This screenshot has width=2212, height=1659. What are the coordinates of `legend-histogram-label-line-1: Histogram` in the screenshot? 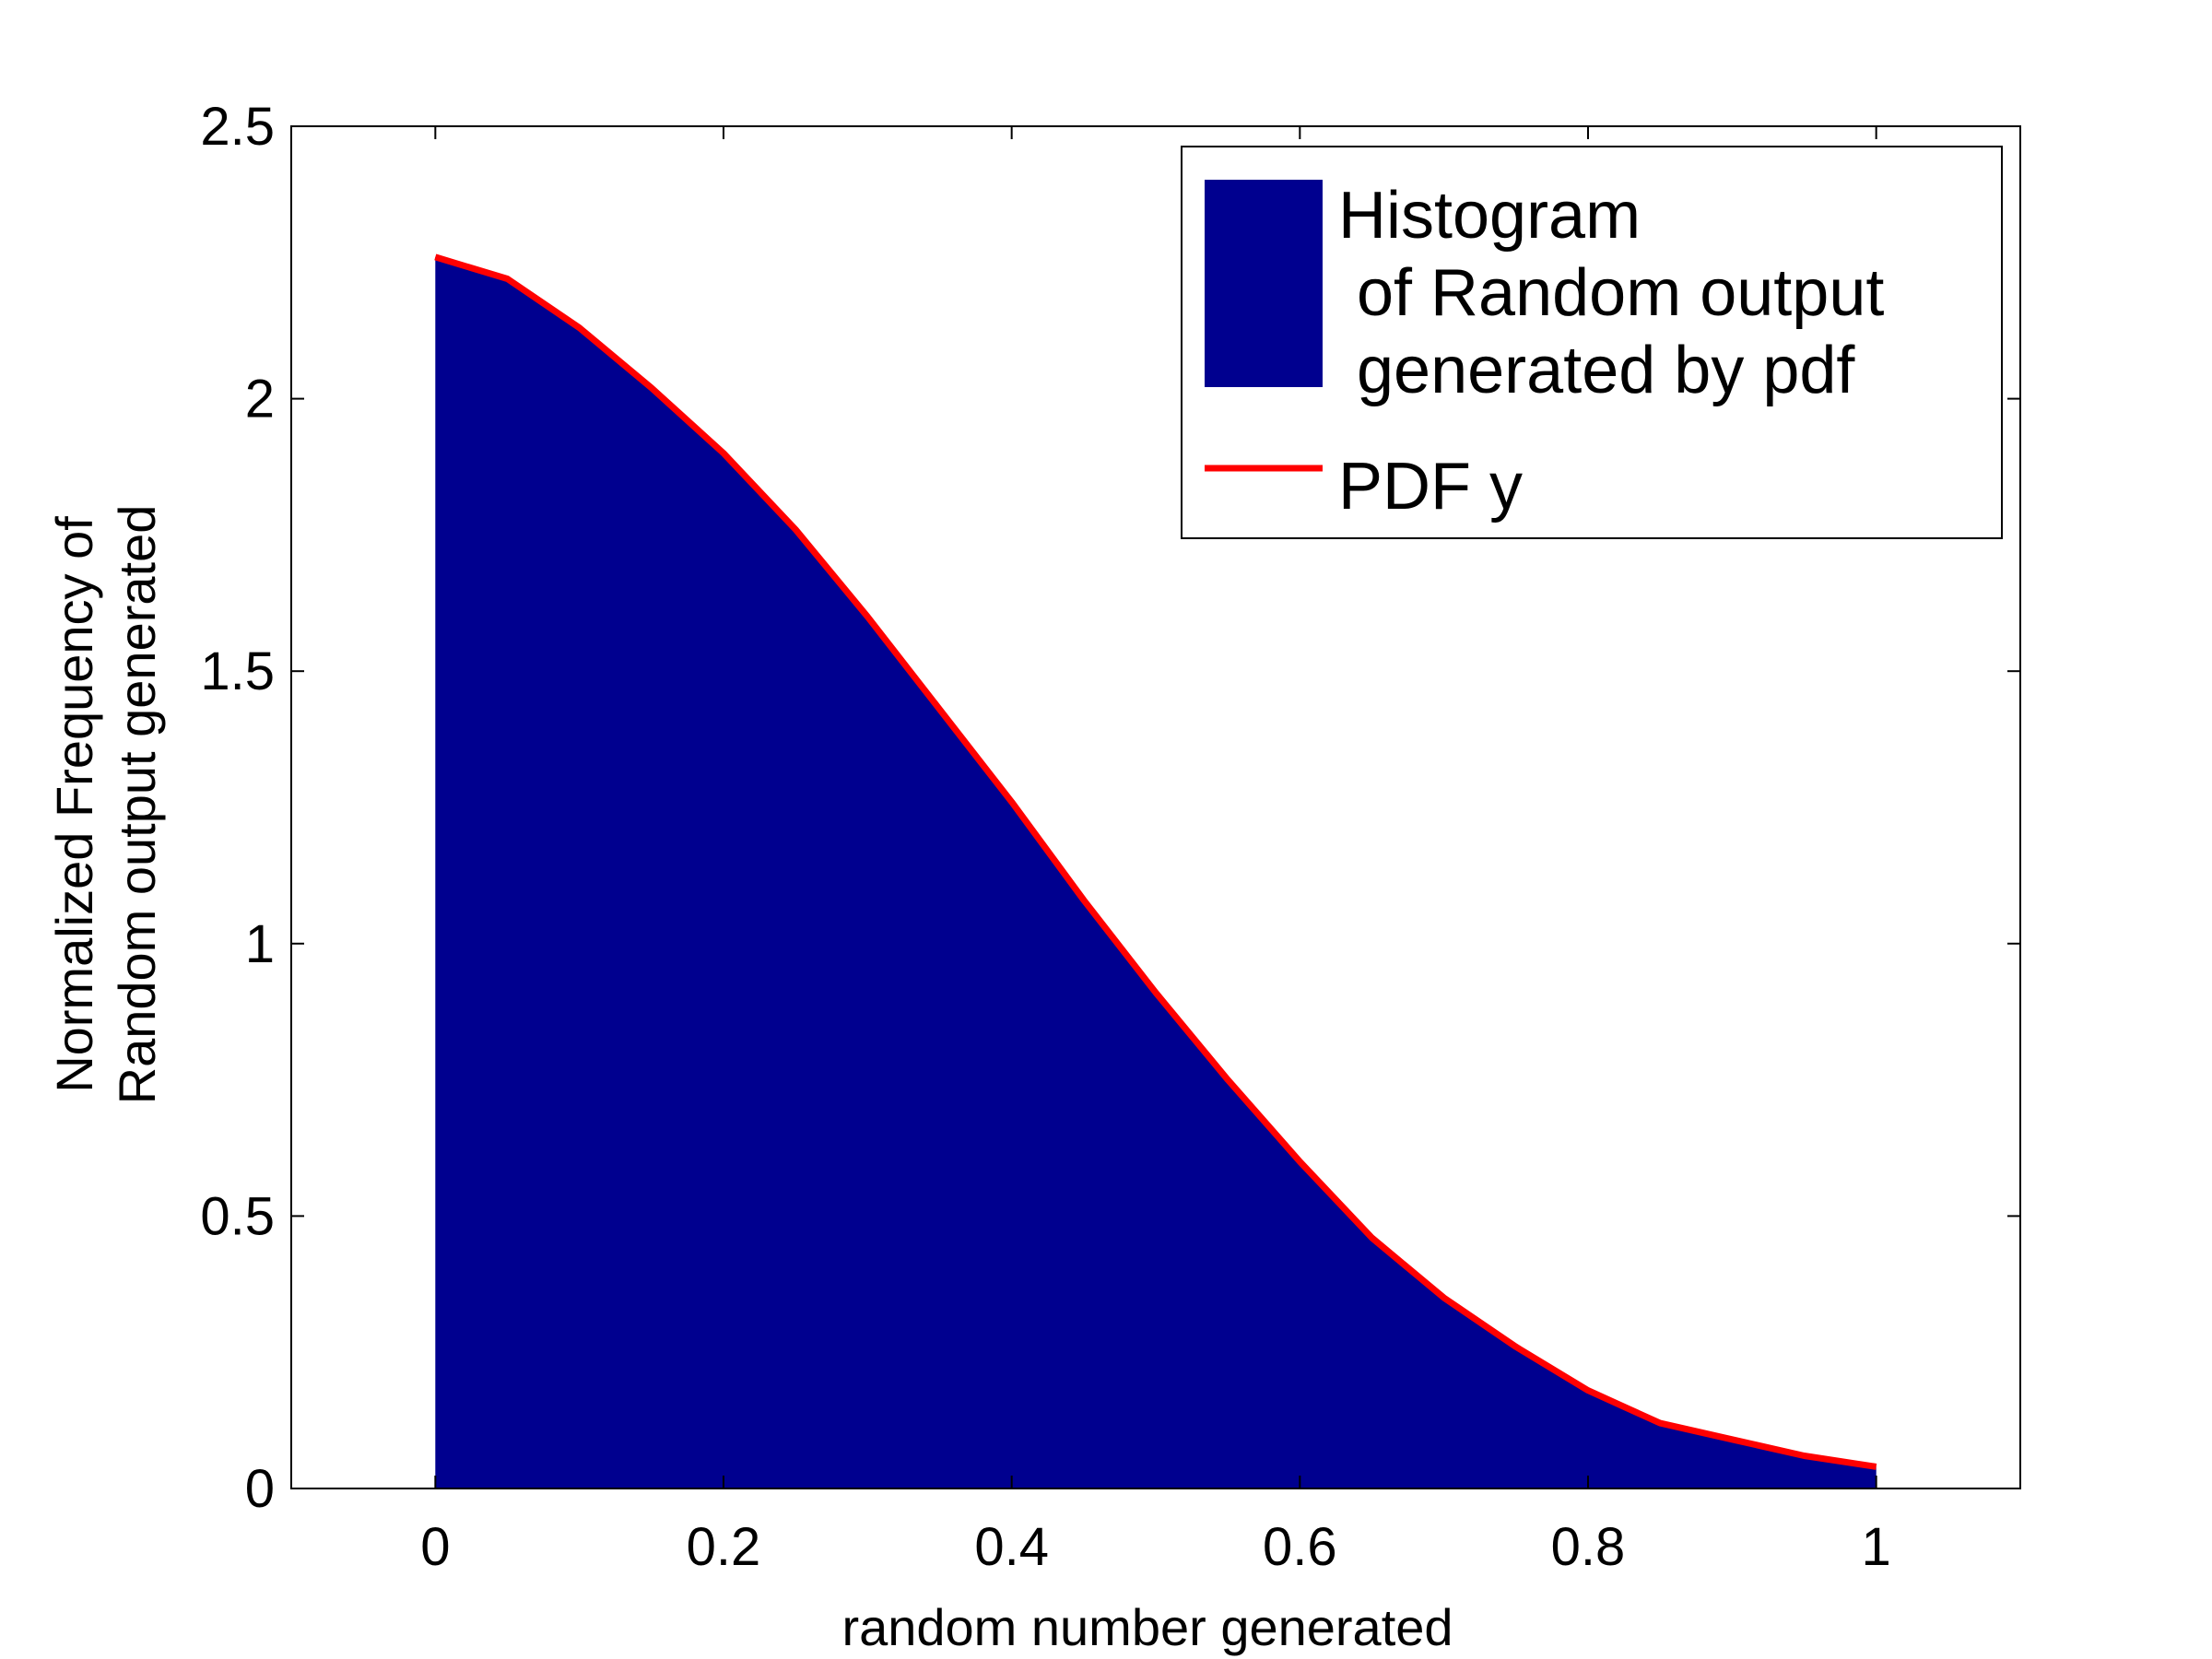 It's located at (1489, 216).